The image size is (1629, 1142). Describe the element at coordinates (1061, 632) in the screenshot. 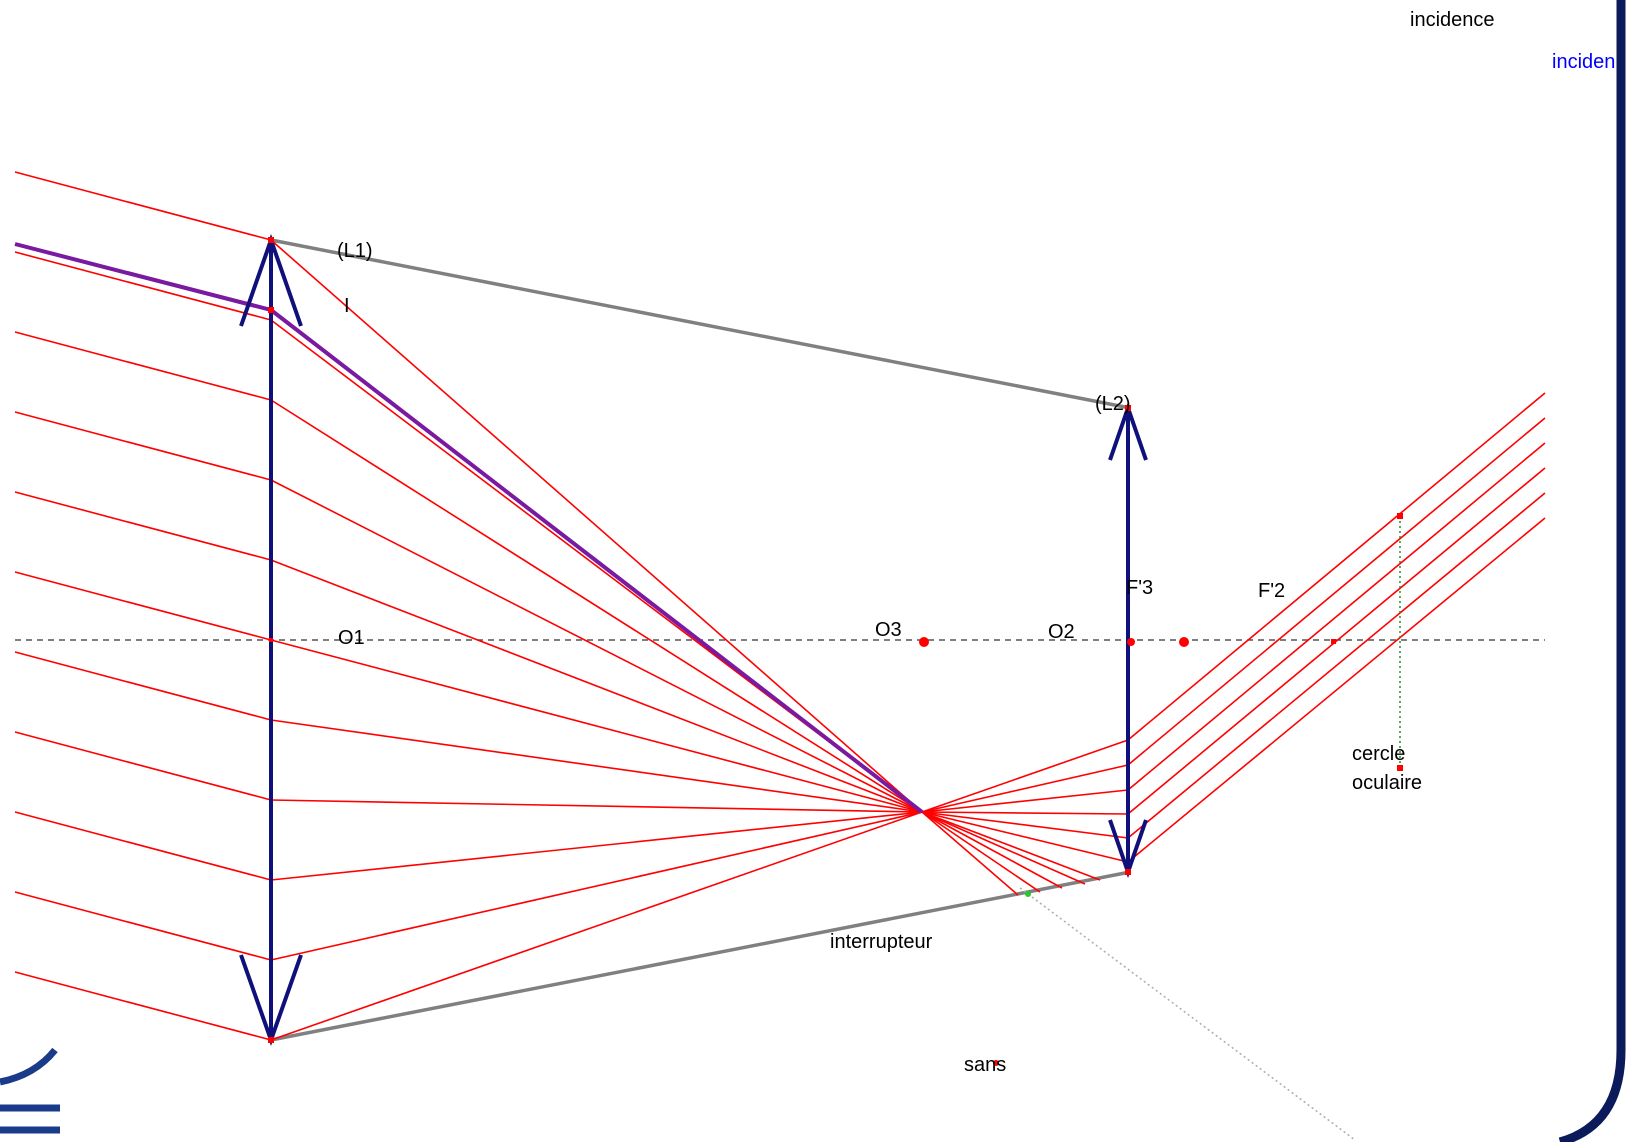

I see `label-o2: O2` at that location.